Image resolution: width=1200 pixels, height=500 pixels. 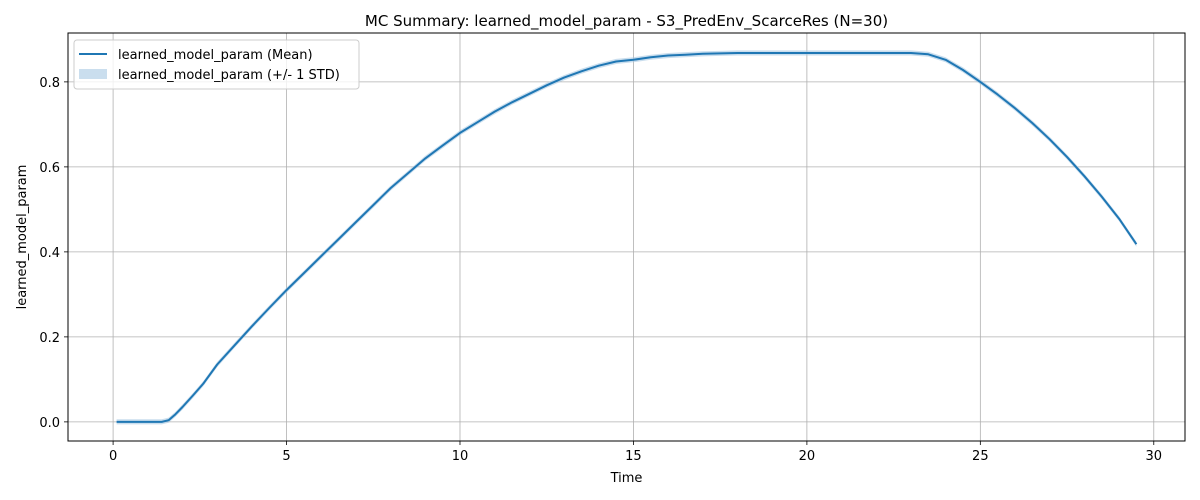 I want to click on x-tick-label: 5, so click(x=286, y=456).